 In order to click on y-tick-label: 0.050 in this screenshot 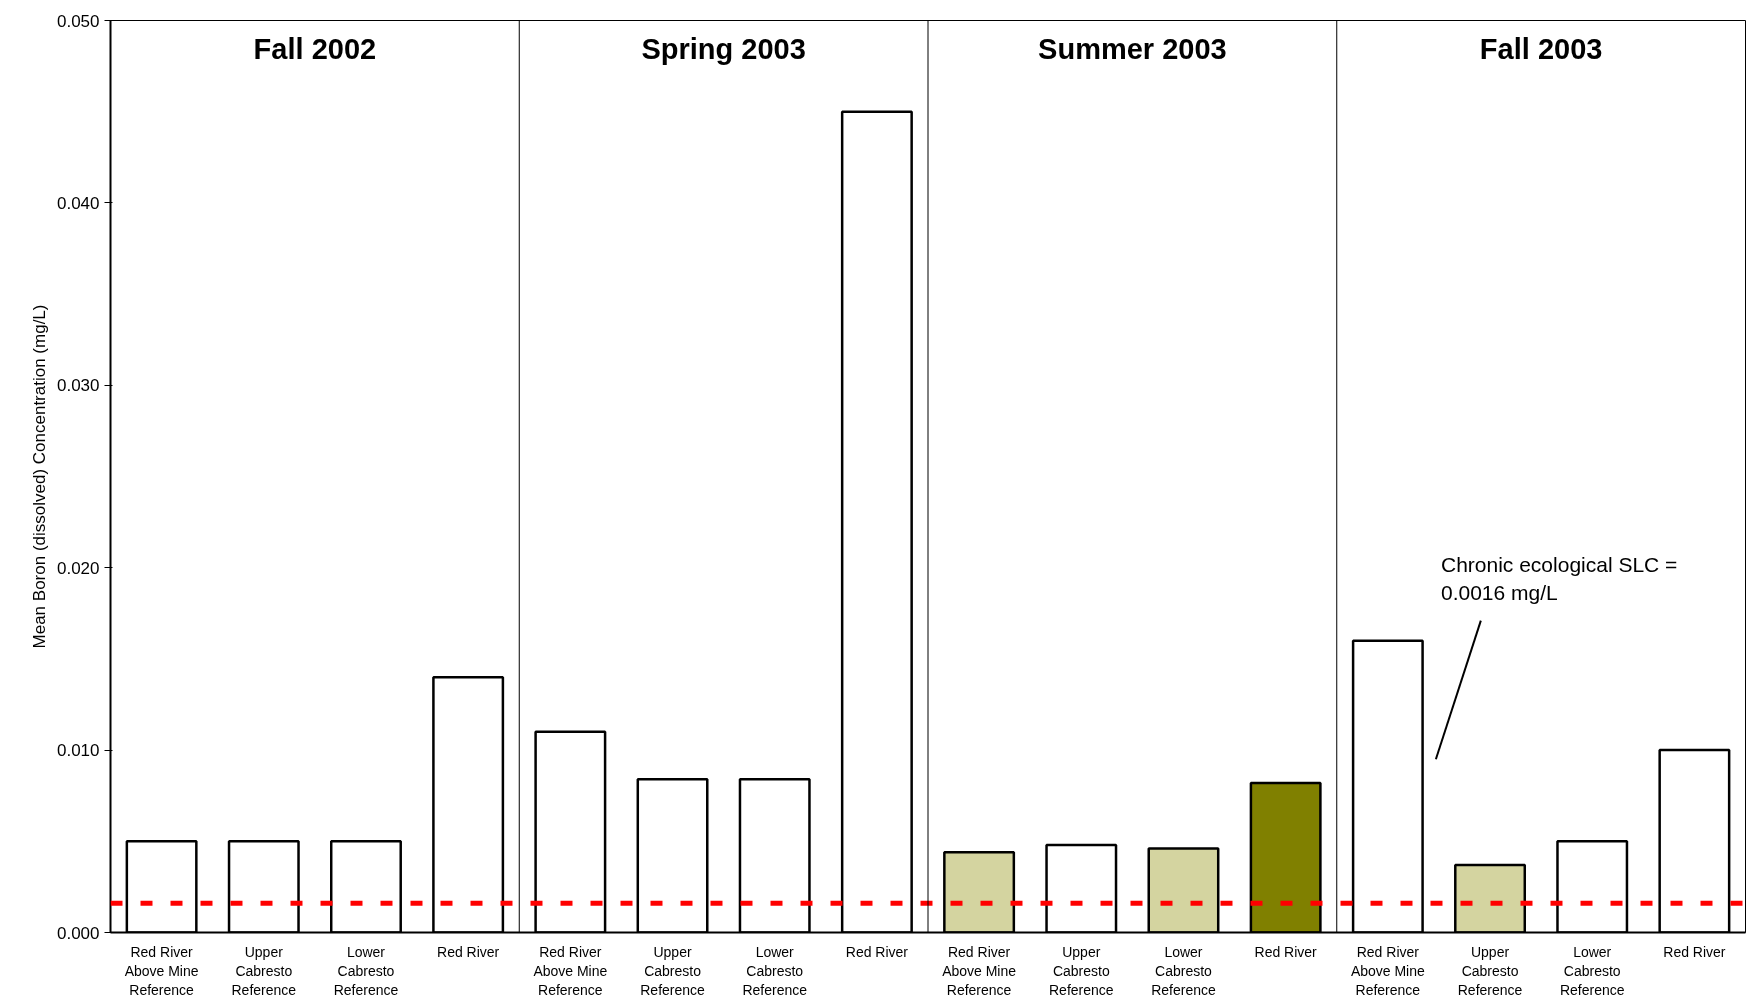, I will do `click(78, 21)`.